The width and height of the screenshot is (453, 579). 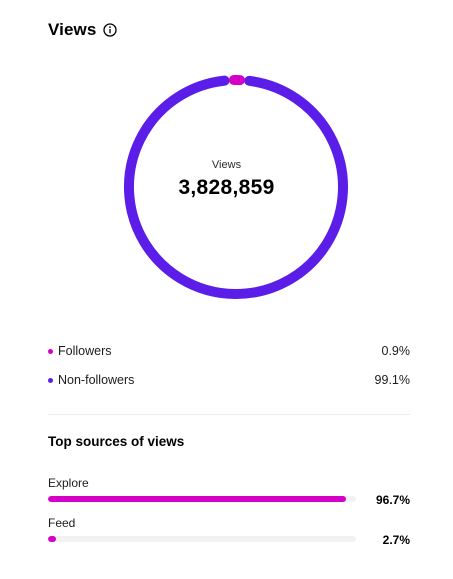 I want to click on source-bar-track-explore, so click(x=202, y=499).